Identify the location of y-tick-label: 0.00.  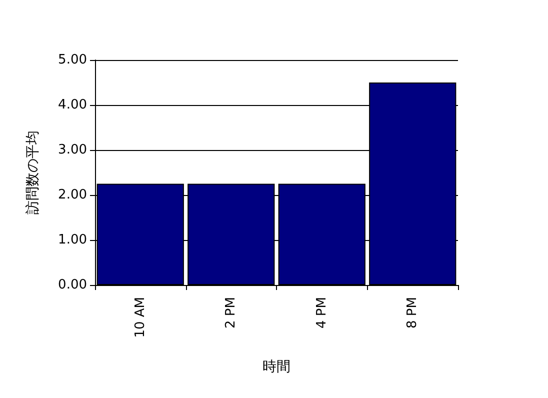
(72, 285).